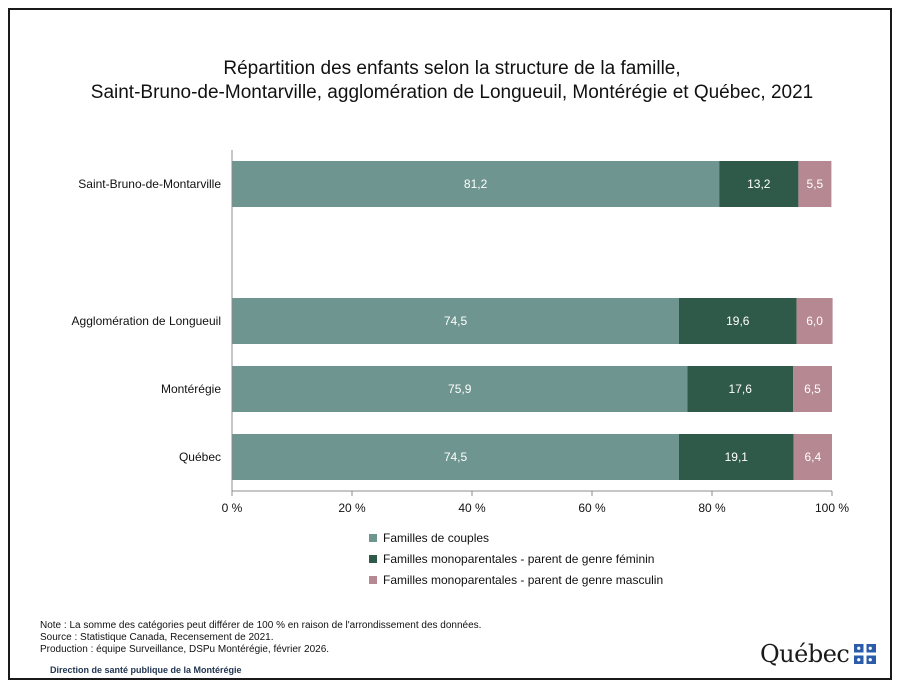  I want to click on data-label: 19,6, so click(738, 321).